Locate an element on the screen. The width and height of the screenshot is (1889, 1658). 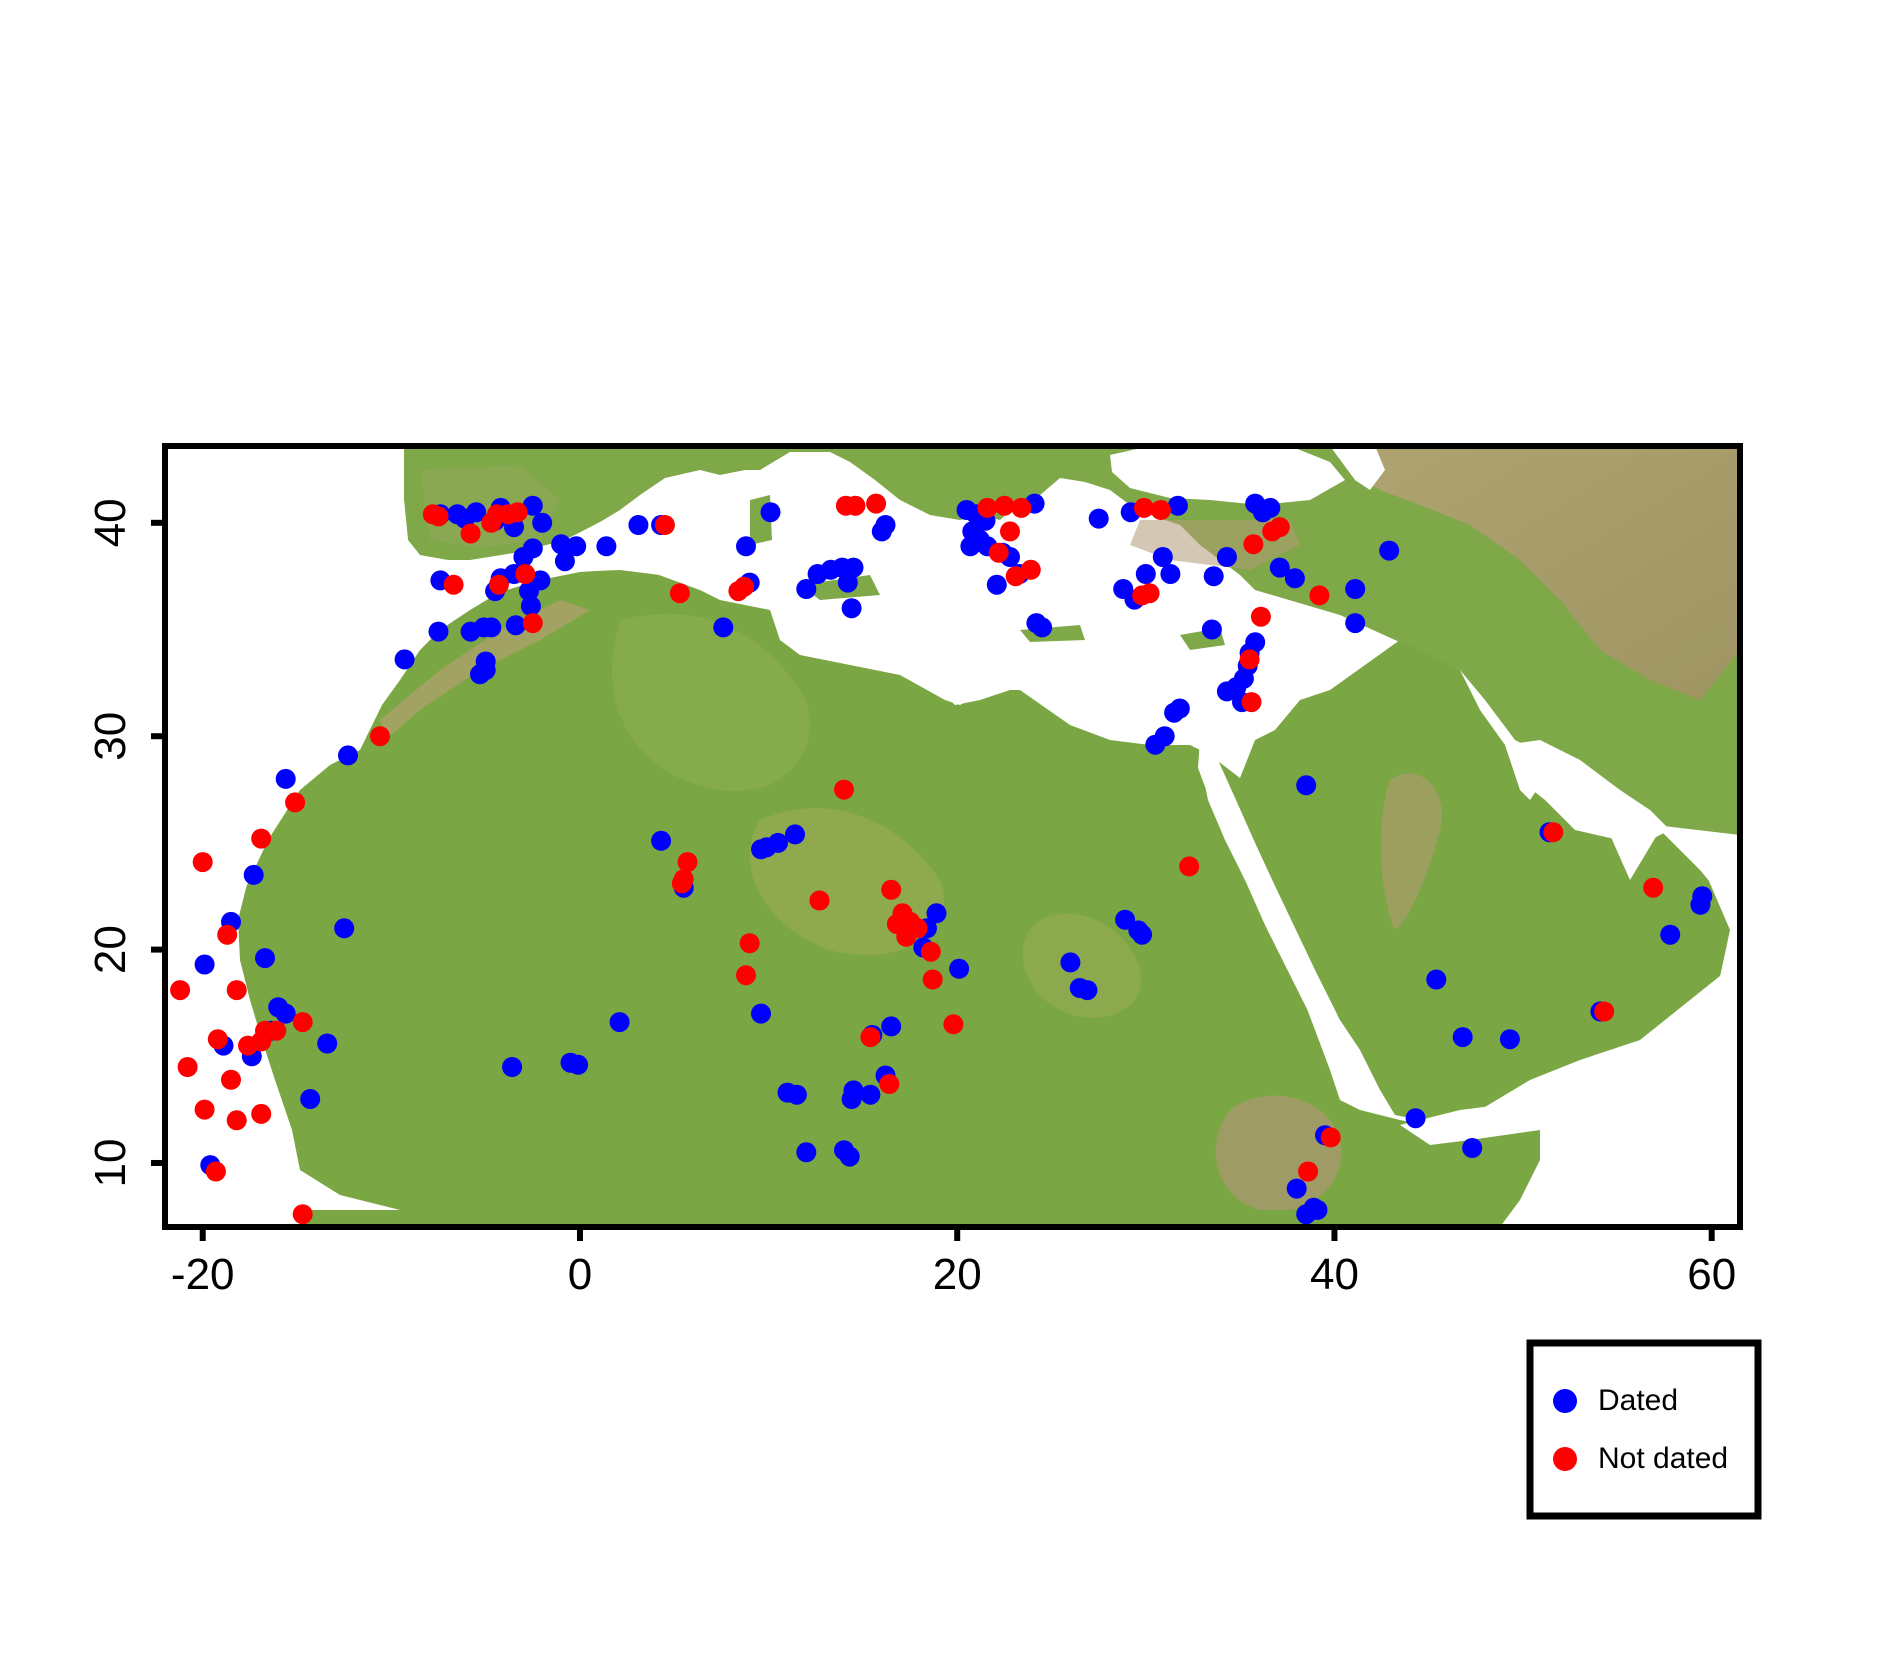
legend-not-dated-label: Not dated is located at coordinates (1663, 1458).